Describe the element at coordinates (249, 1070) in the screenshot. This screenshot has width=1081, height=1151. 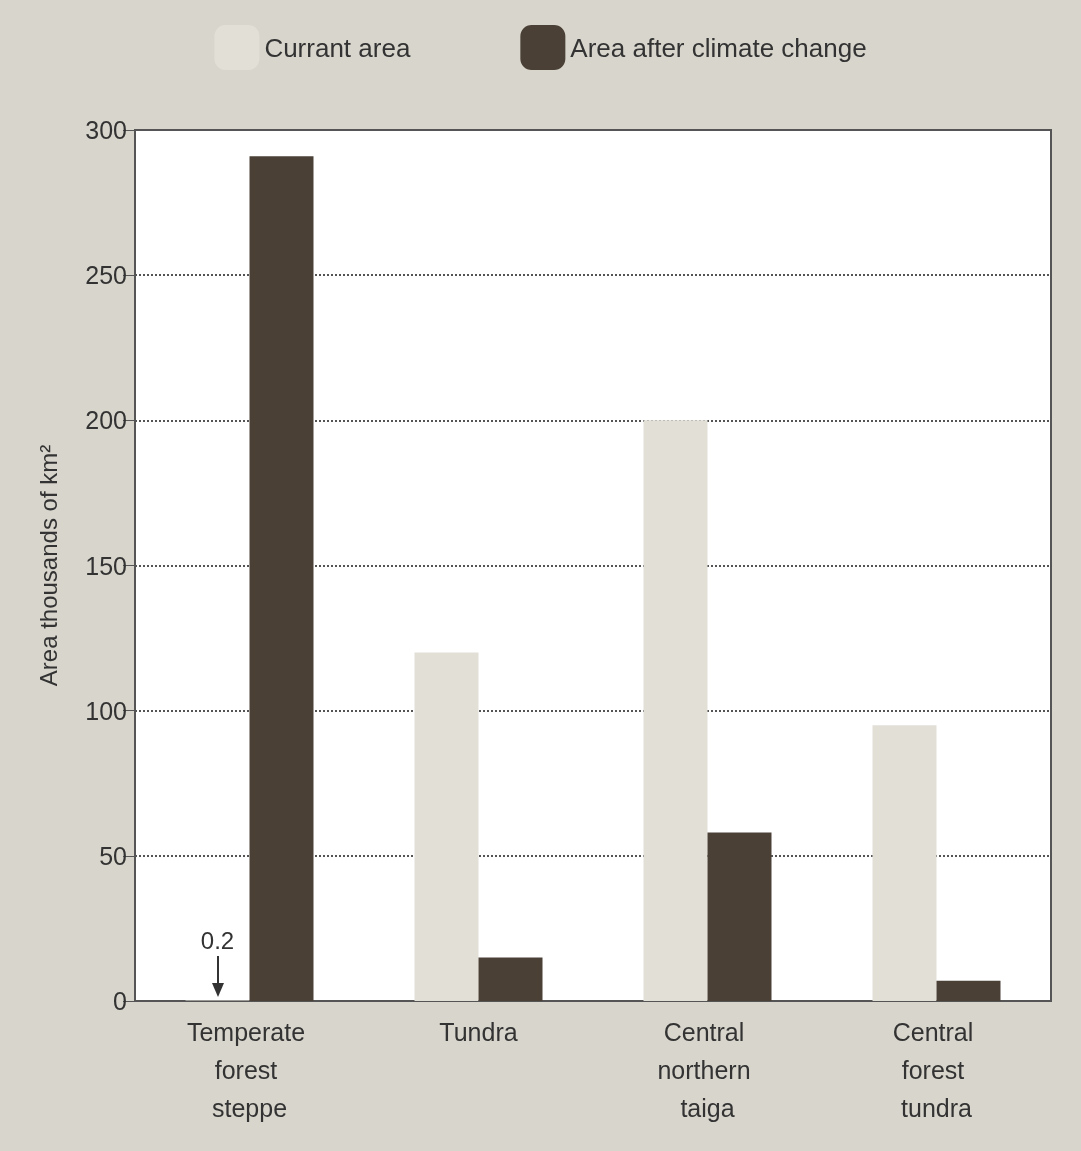
I see `x-tick-label: Temperate forest steppe` at that location.